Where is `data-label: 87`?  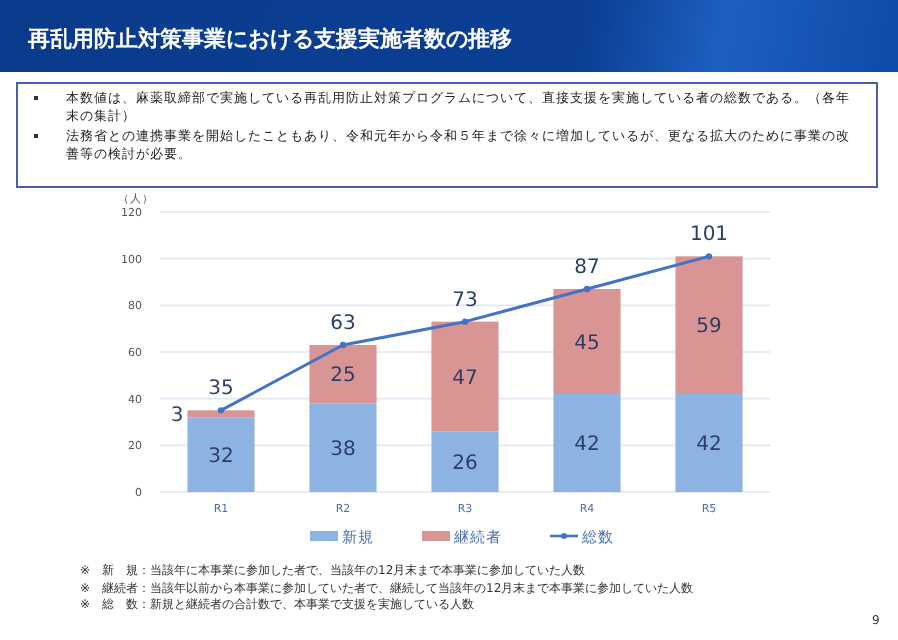 data-label: 87 is located at coordinates (587, 268).